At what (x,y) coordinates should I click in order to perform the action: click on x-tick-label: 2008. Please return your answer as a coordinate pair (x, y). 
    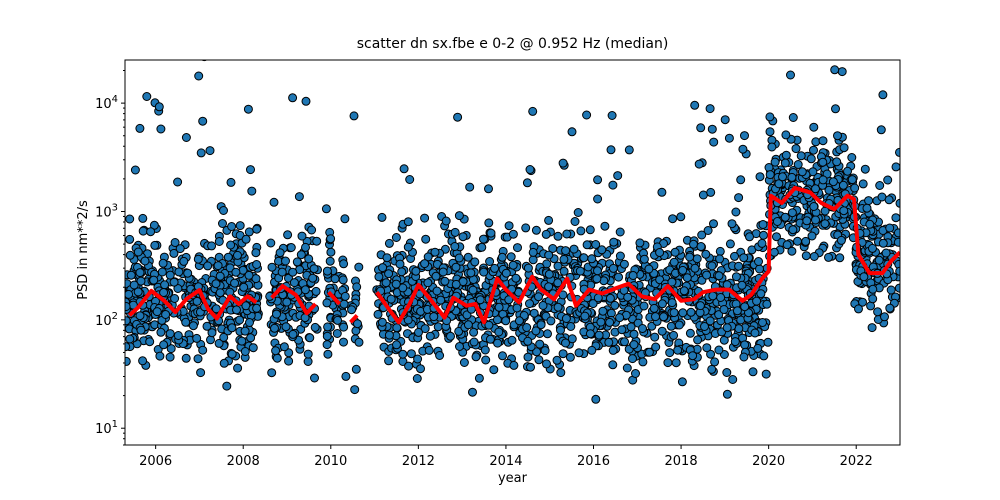
    Looking at the image, I should click on (243, 461).